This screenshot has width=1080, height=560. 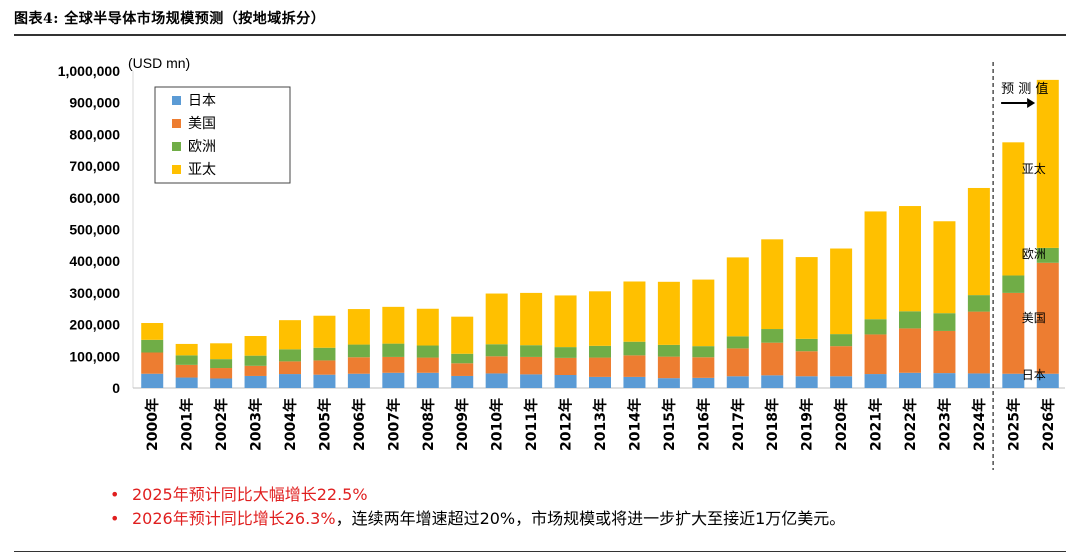 What do you see at coordinates (772, 424) in the screenshot?
I see `x-tick-label: 2018年` at bounding box center [772, 424].